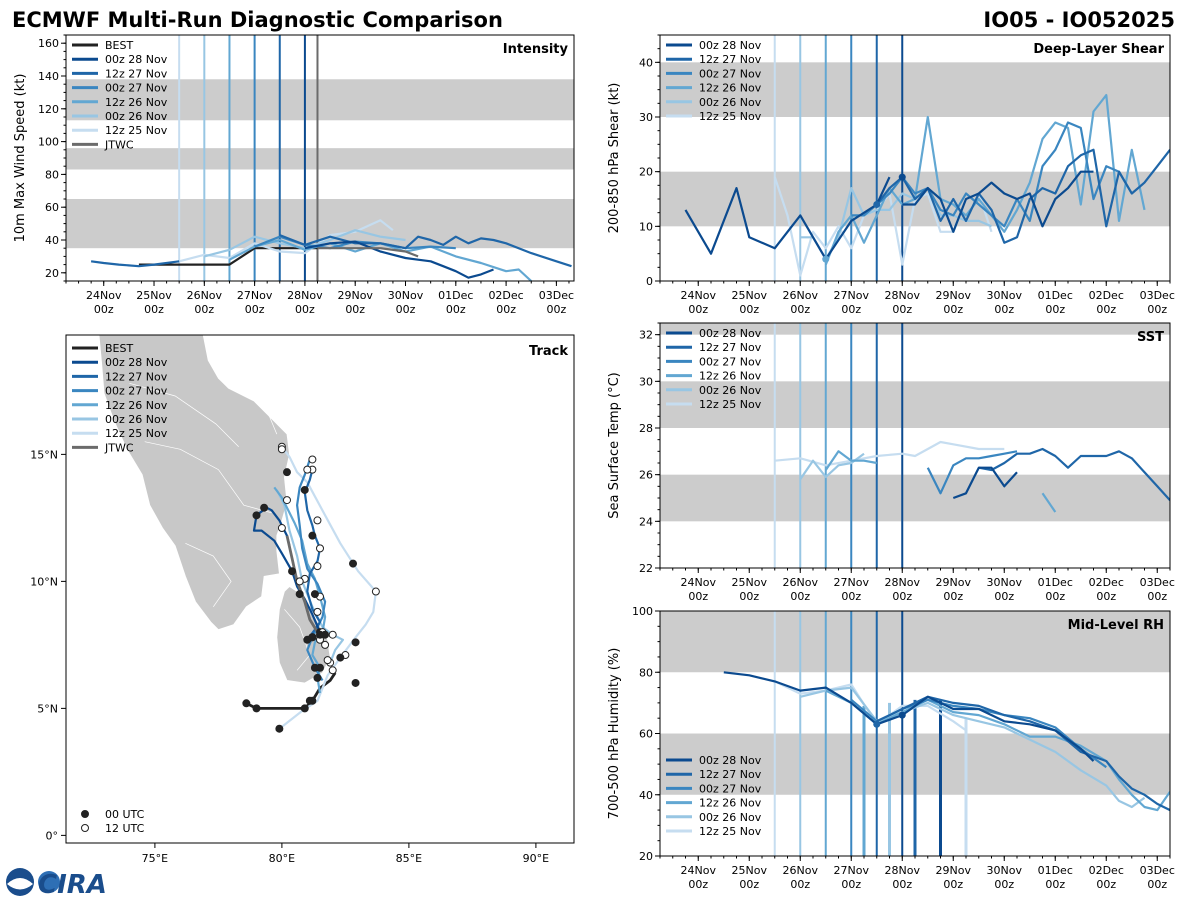 The image size is (1200, 900). Describe the element at coordinates (852, 870) in the screenshot. I see `rh-xtick-date: 27Nov` at that location.